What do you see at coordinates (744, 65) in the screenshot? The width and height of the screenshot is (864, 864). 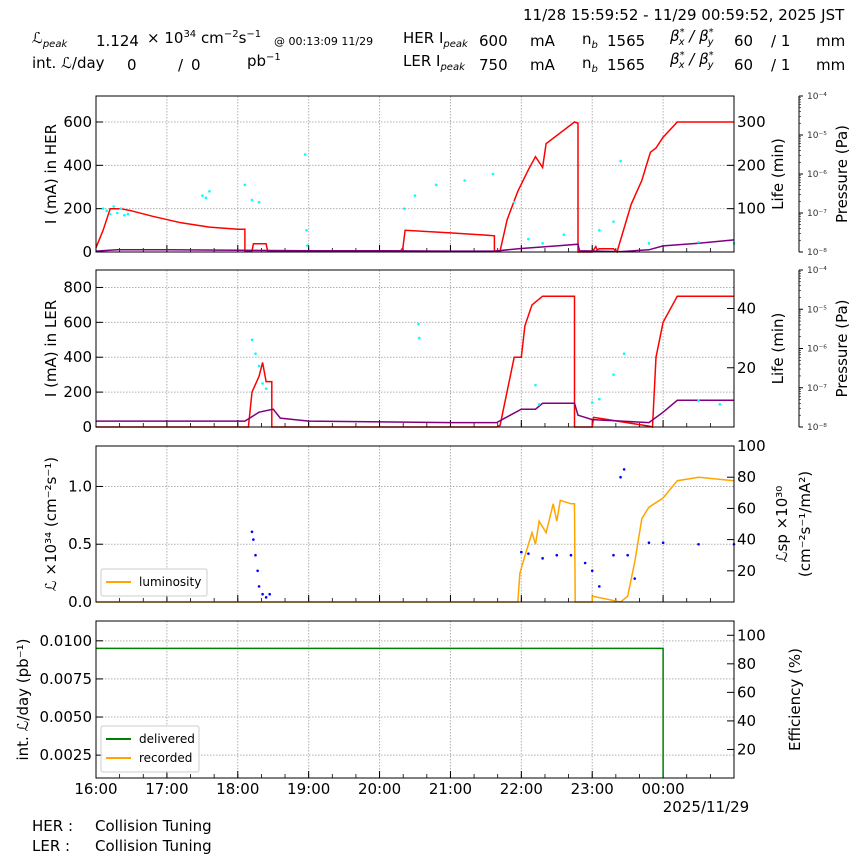 I see `ler-beta-x: 60` at bounding box center [744, 65].